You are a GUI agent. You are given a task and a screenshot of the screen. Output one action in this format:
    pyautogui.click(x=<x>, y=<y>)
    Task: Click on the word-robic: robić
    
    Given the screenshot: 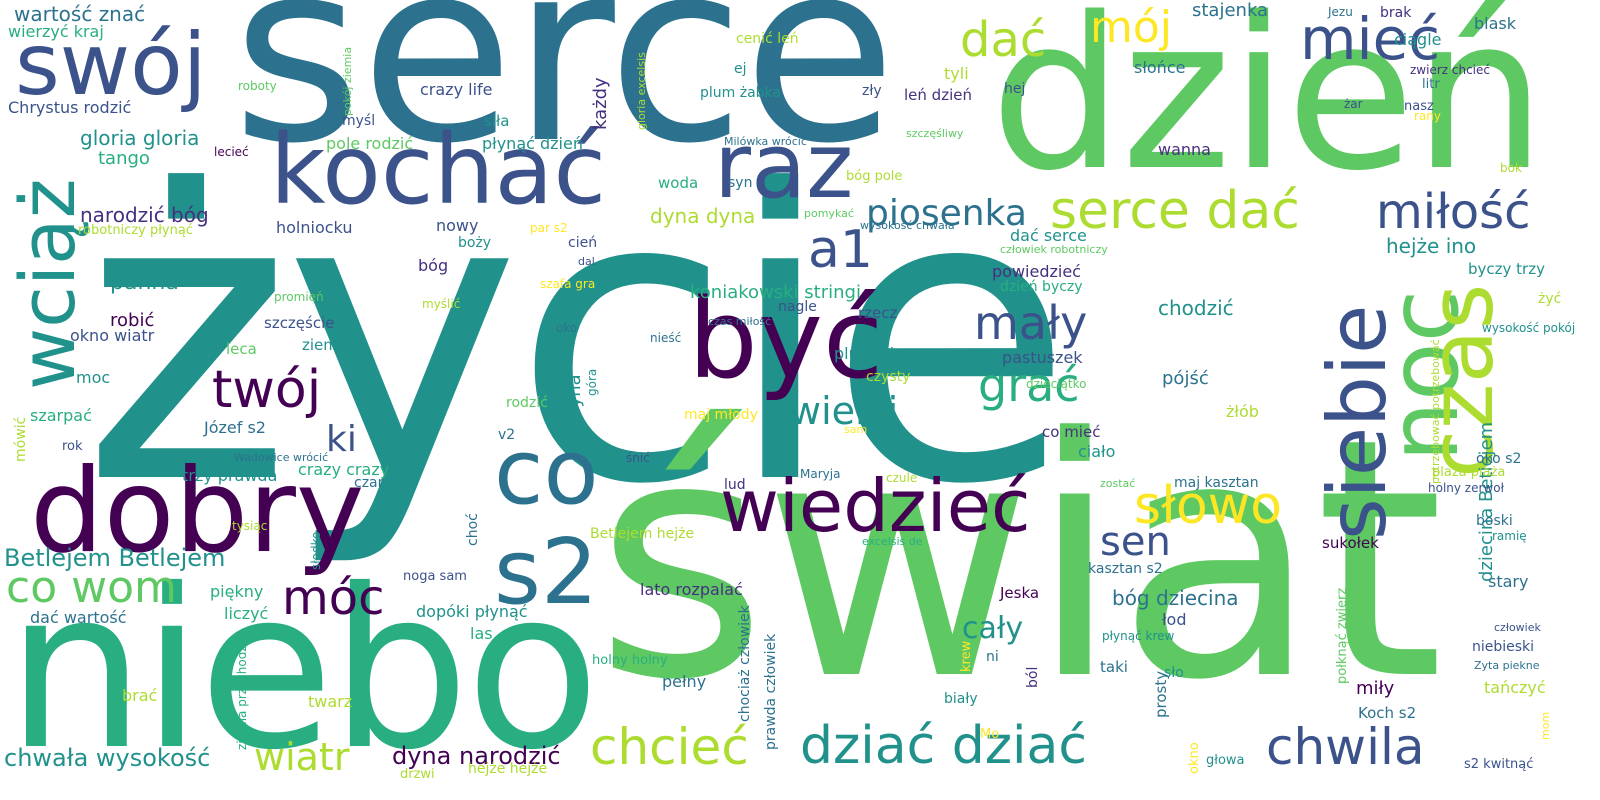 What is the action you would take?
    pyautogui.click(x=132, y=320)
    